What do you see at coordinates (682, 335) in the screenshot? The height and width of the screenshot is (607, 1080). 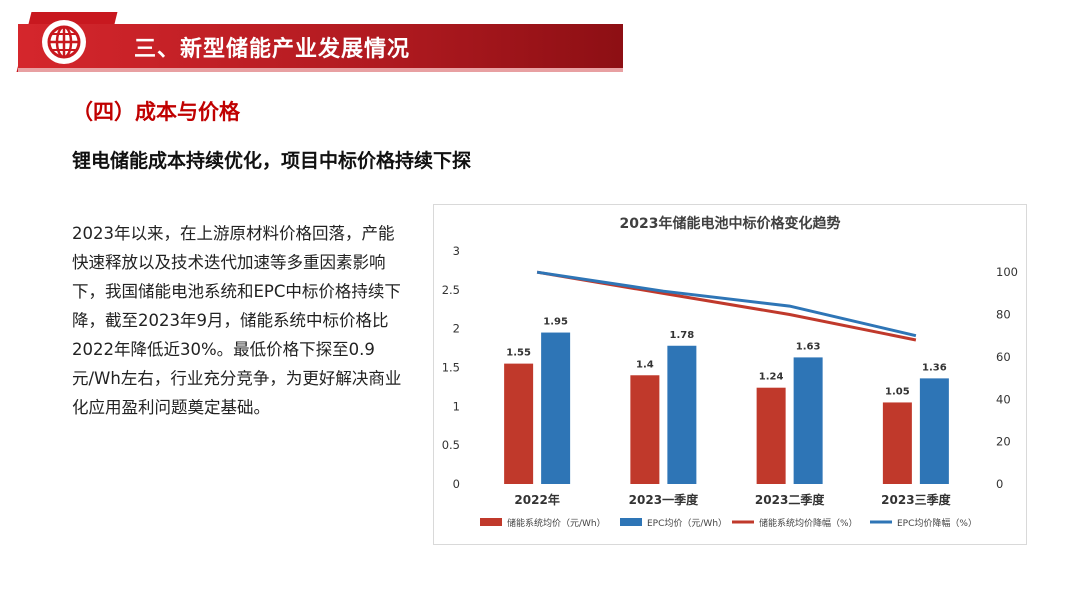 I see `bar-data-label: 1.78` at bounding box center [682, 335].